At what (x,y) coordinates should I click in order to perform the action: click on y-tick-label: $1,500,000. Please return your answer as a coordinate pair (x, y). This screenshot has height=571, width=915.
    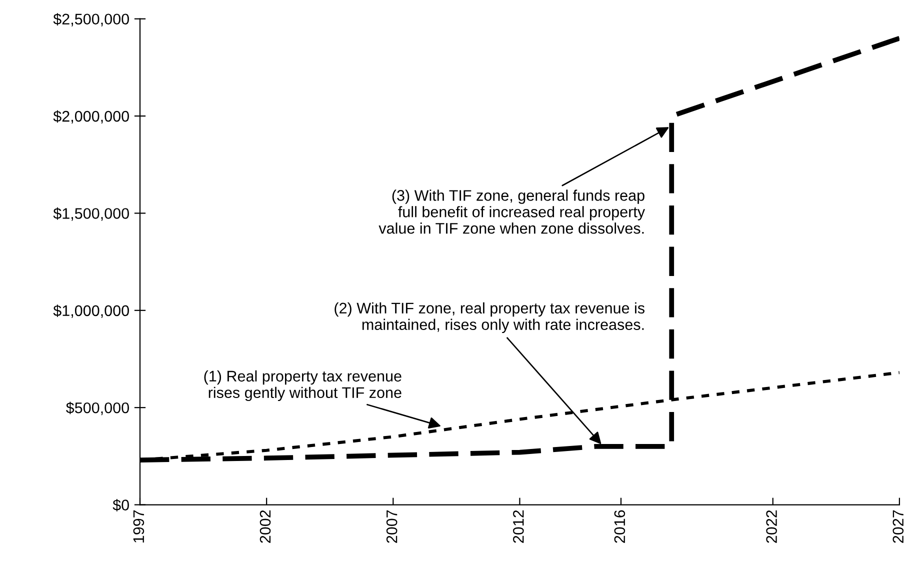
    Looking at the image, I should click on (91, 214).